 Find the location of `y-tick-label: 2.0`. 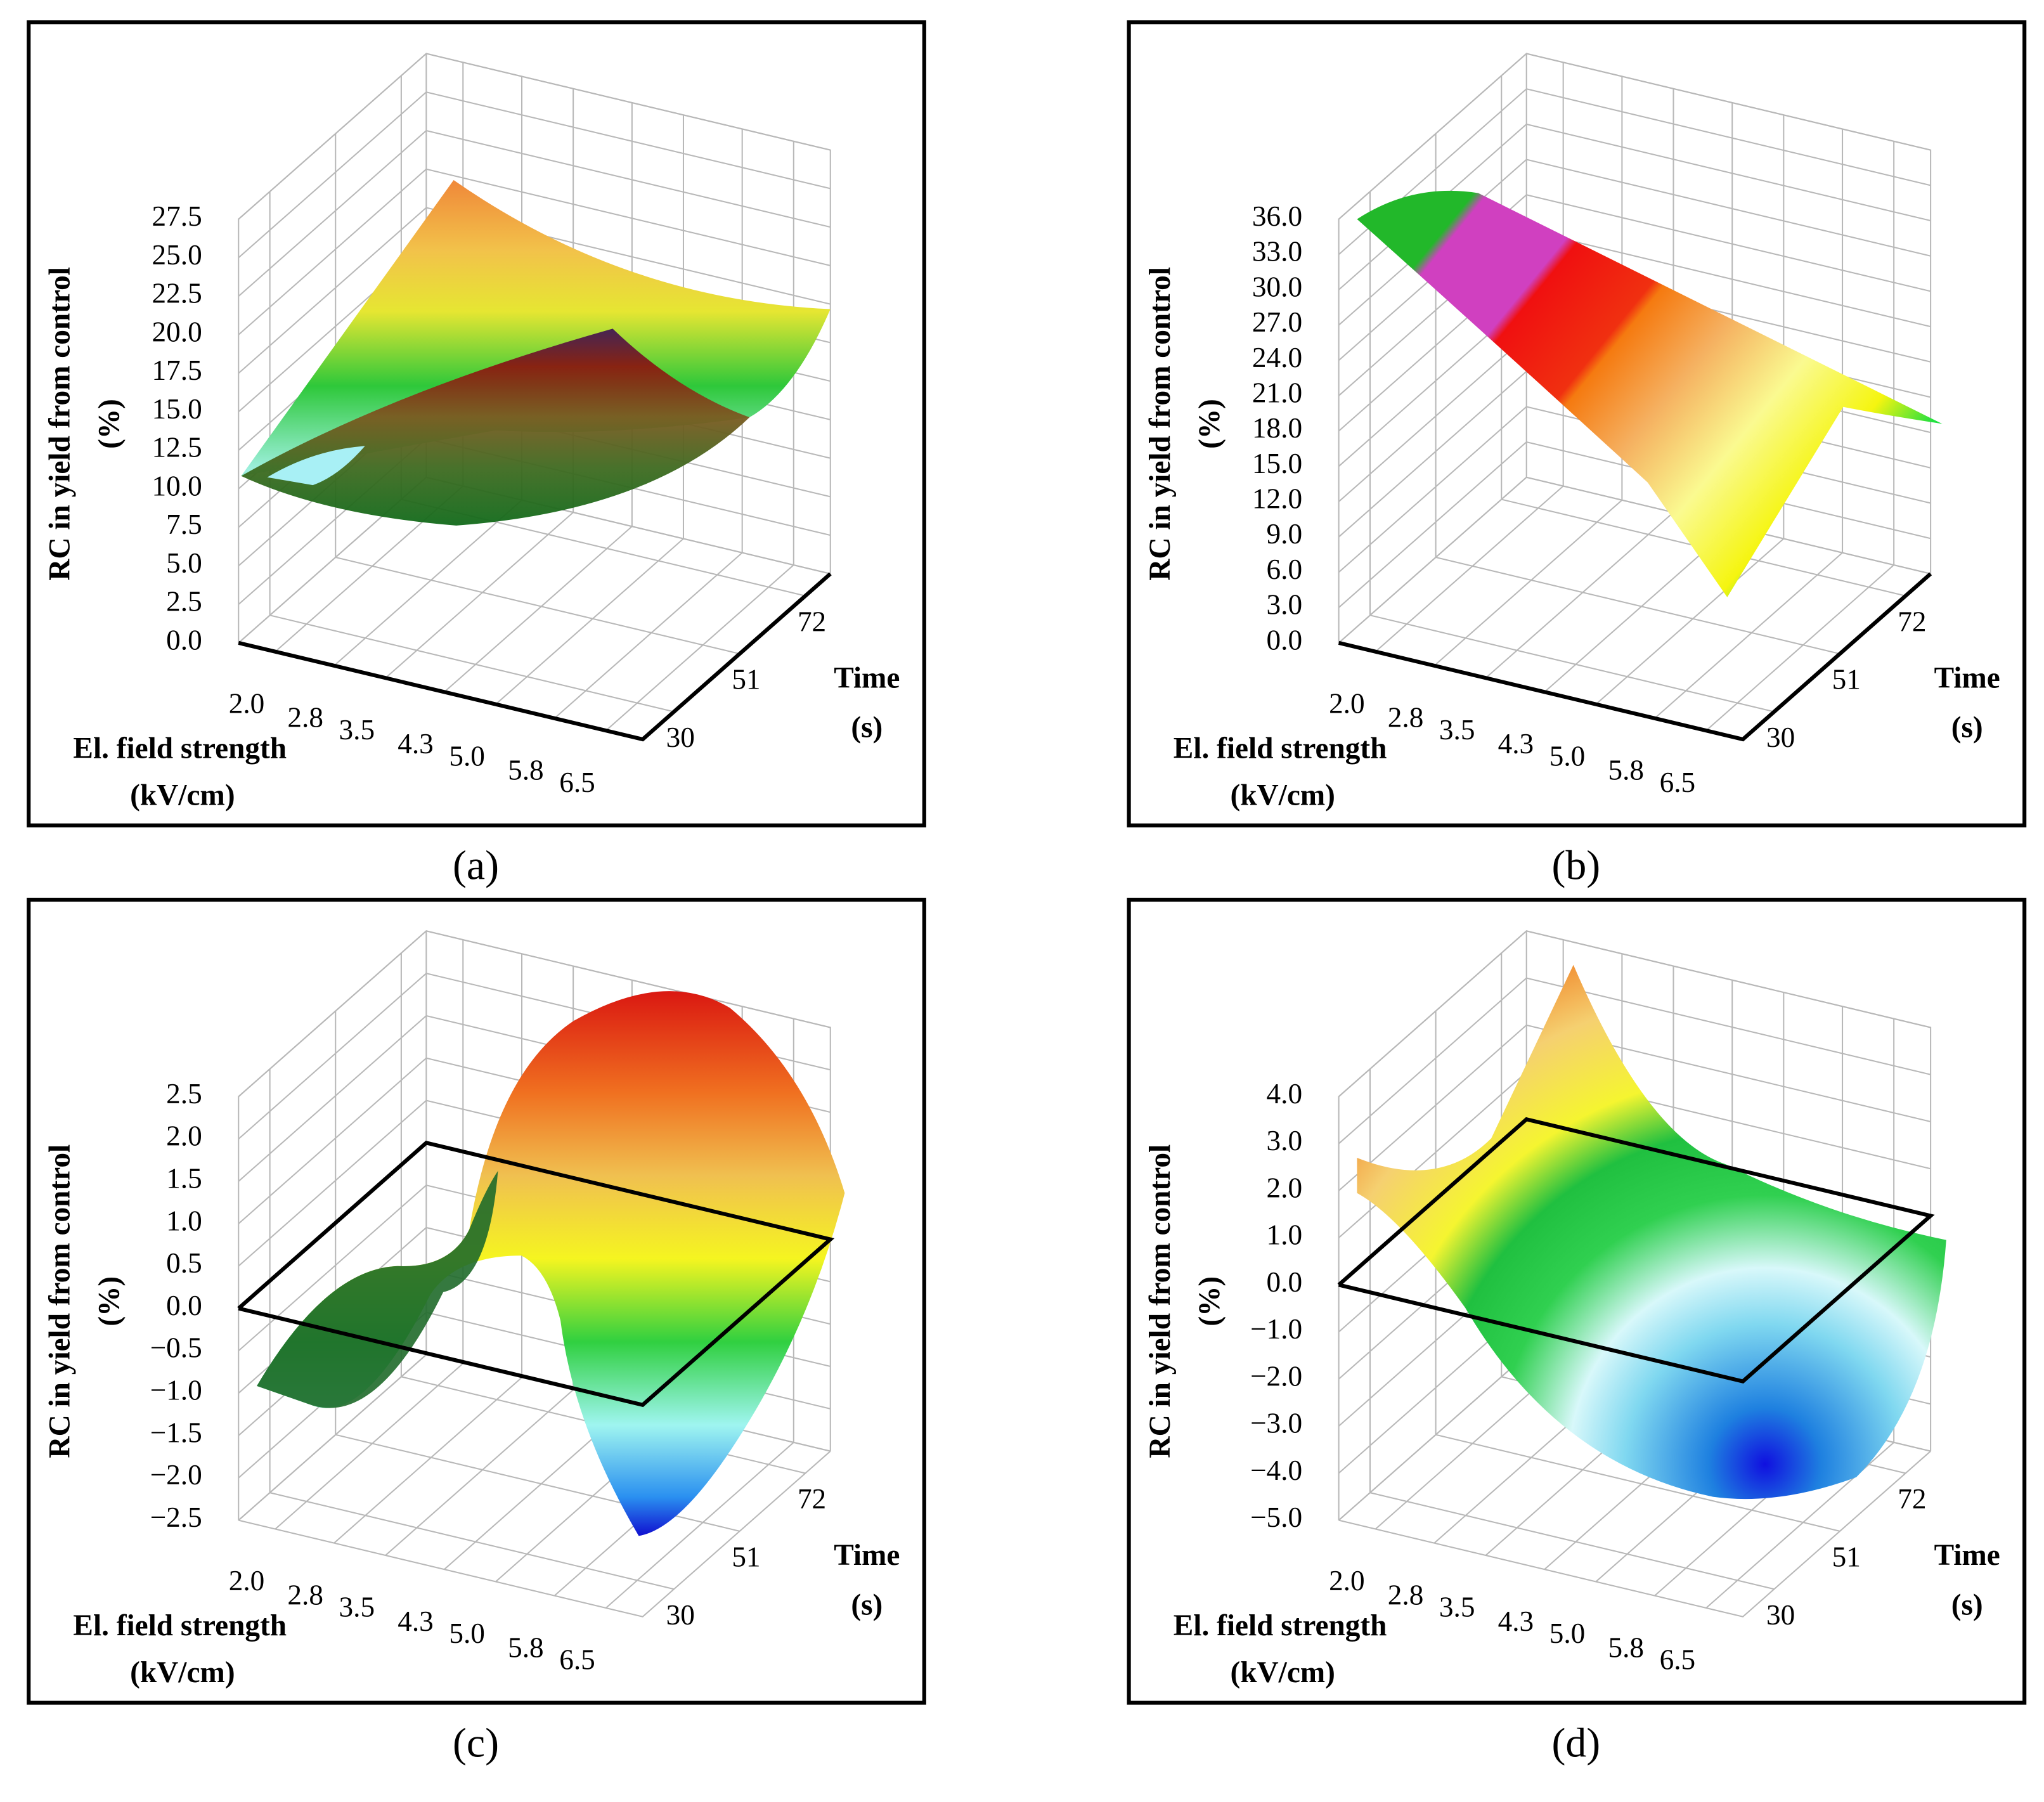

y-tick-label: 2.0 is located at coordinates (184, 1136).